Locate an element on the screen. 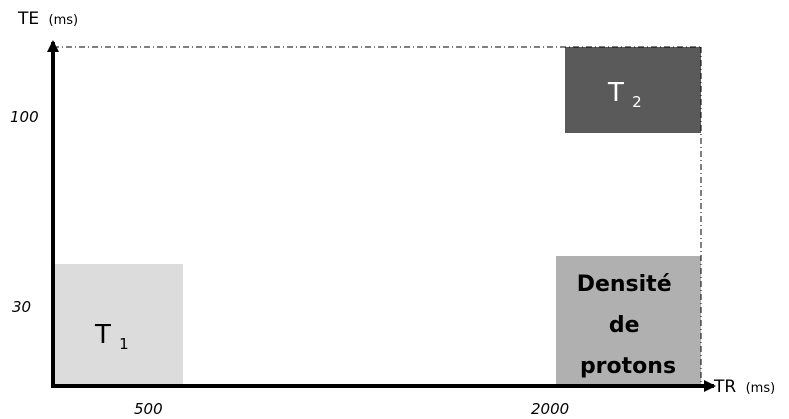 This screenshot has height=419, width=789. x-tick-label: 500 is located at coordinates (148, 409).